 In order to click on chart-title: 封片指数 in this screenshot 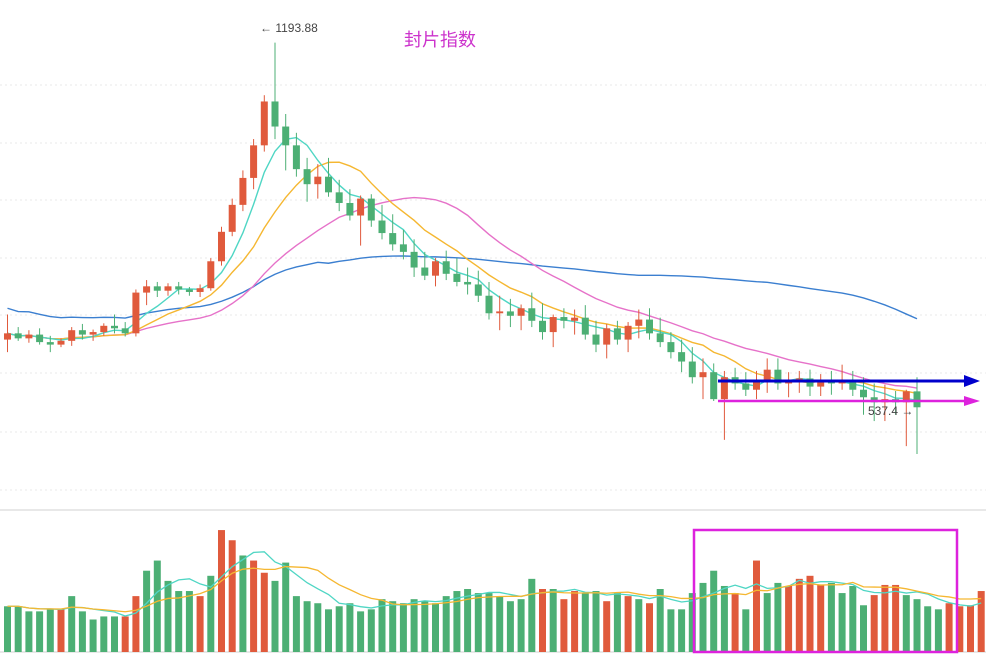, I will do `click(440, 40)`.